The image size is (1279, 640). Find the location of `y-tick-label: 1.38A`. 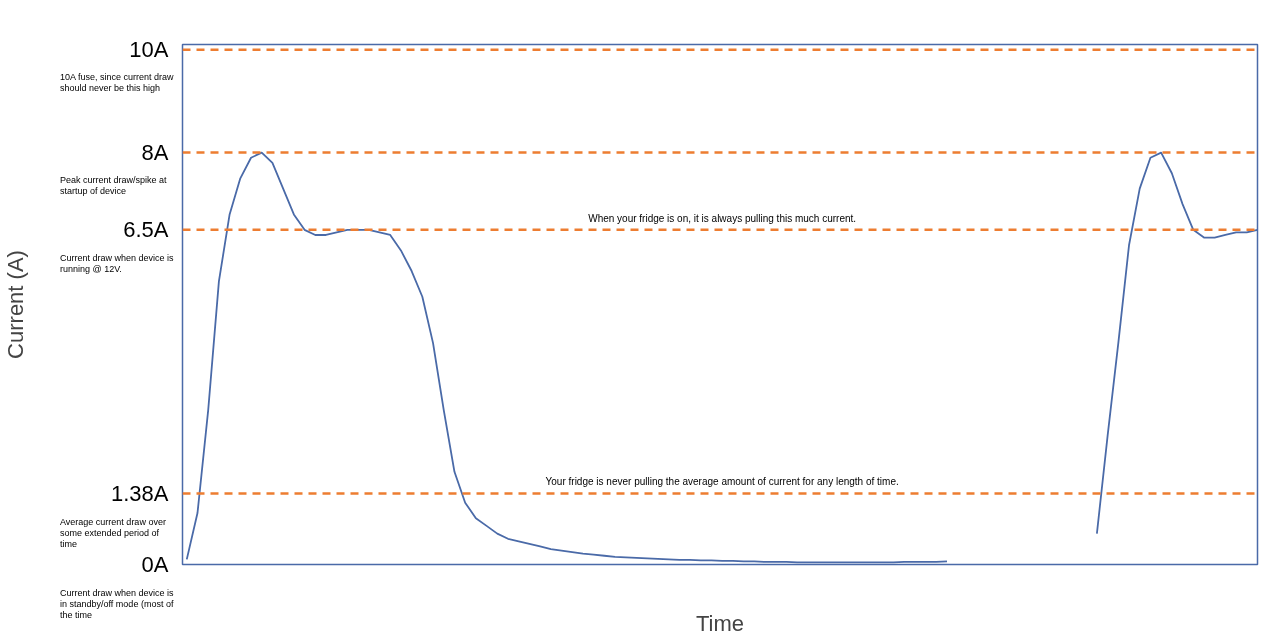

y-tick-label: 1.38A is located at coordinates (140, 493).